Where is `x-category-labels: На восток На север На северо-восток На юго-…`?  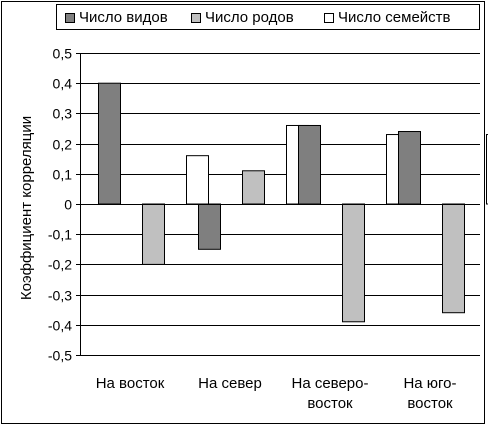
x-category-labels: На восток На север На северо-восток На юго-… is located at coordinates (276, 393).